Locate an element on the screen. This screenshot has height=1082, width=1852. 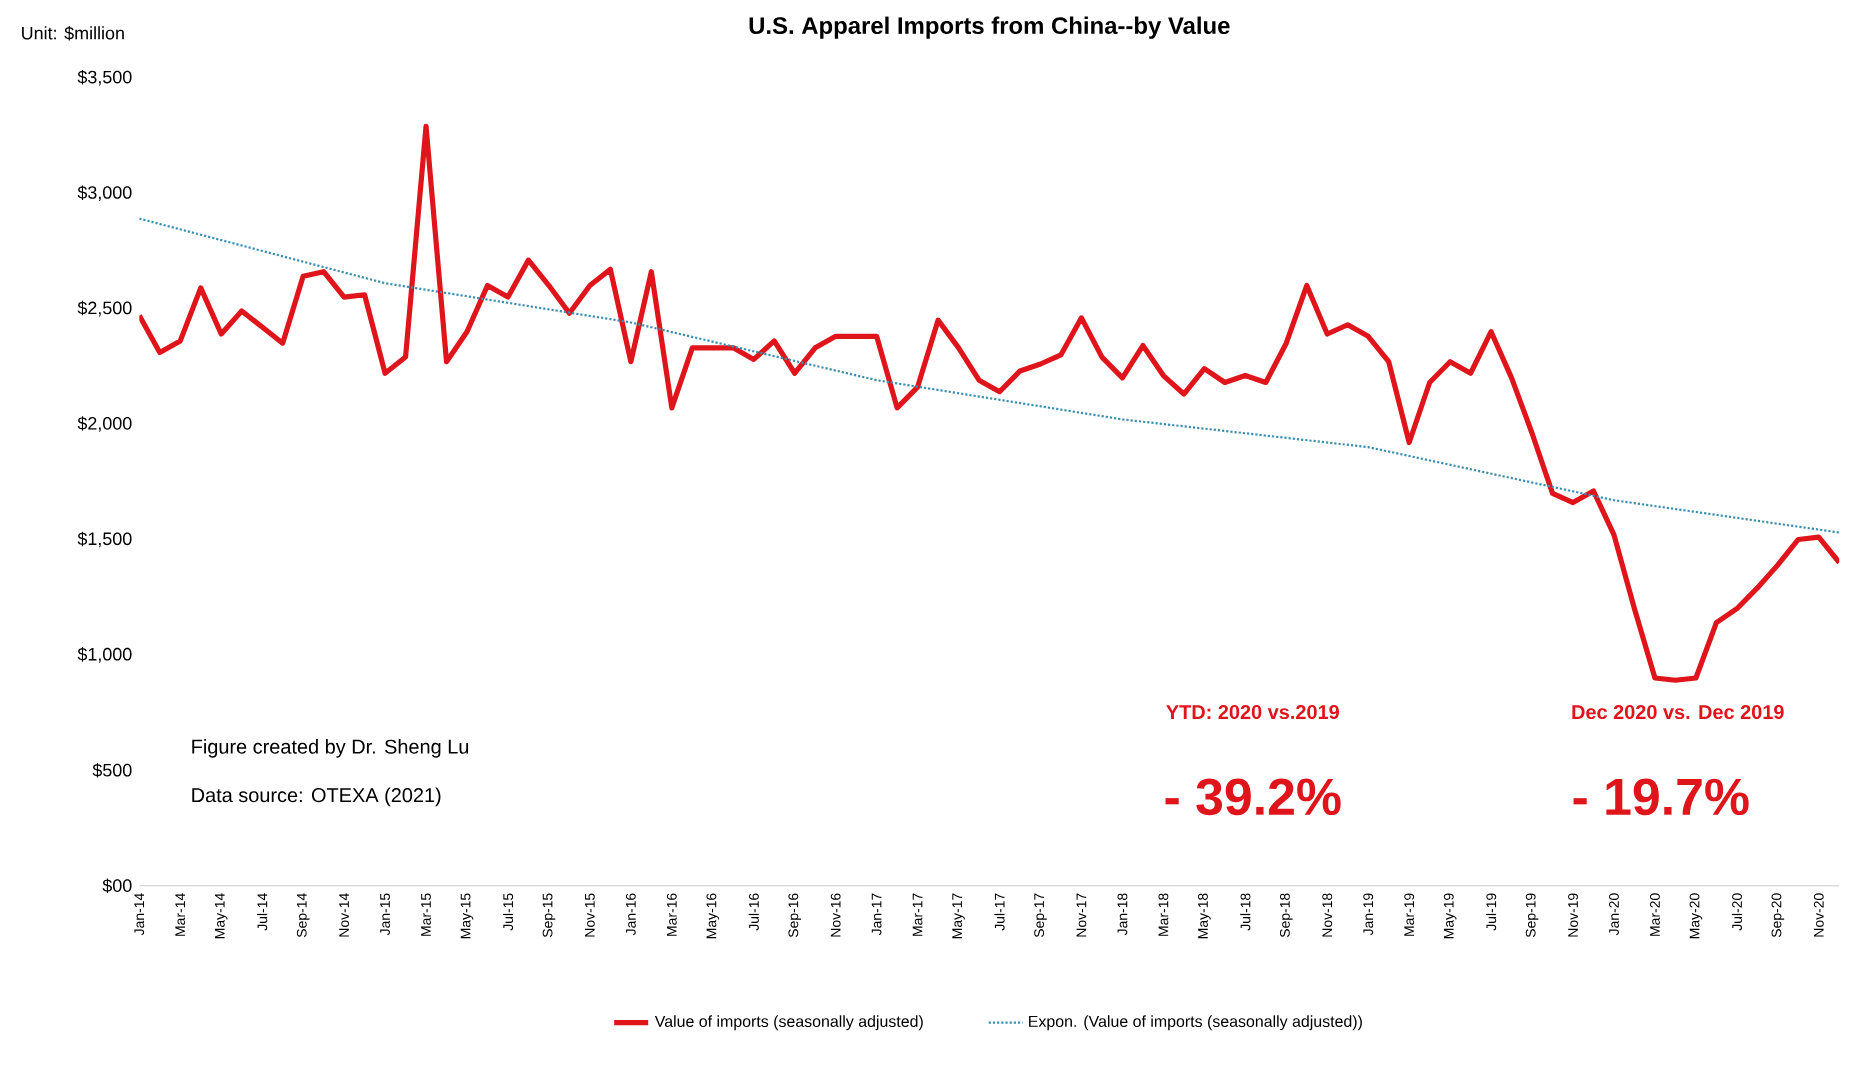
y-tick-label: $500 is located at coordinates (112, 770).